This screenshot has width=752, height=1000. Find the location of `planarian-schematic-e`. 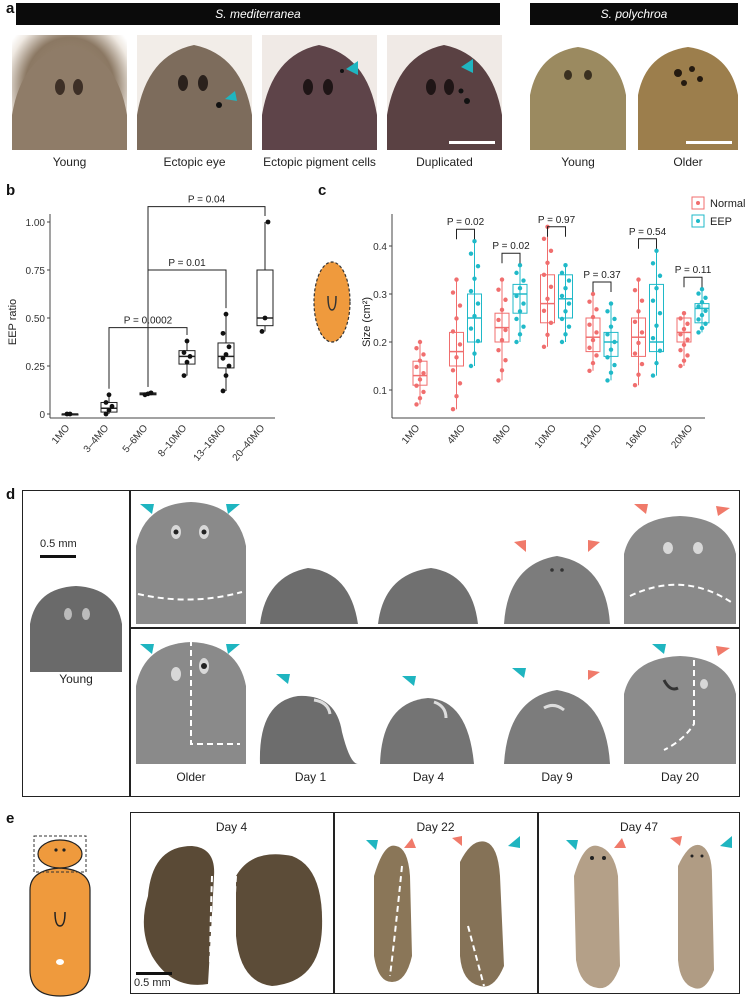

planarian-schematic-e is located at coordinates (60, 916).